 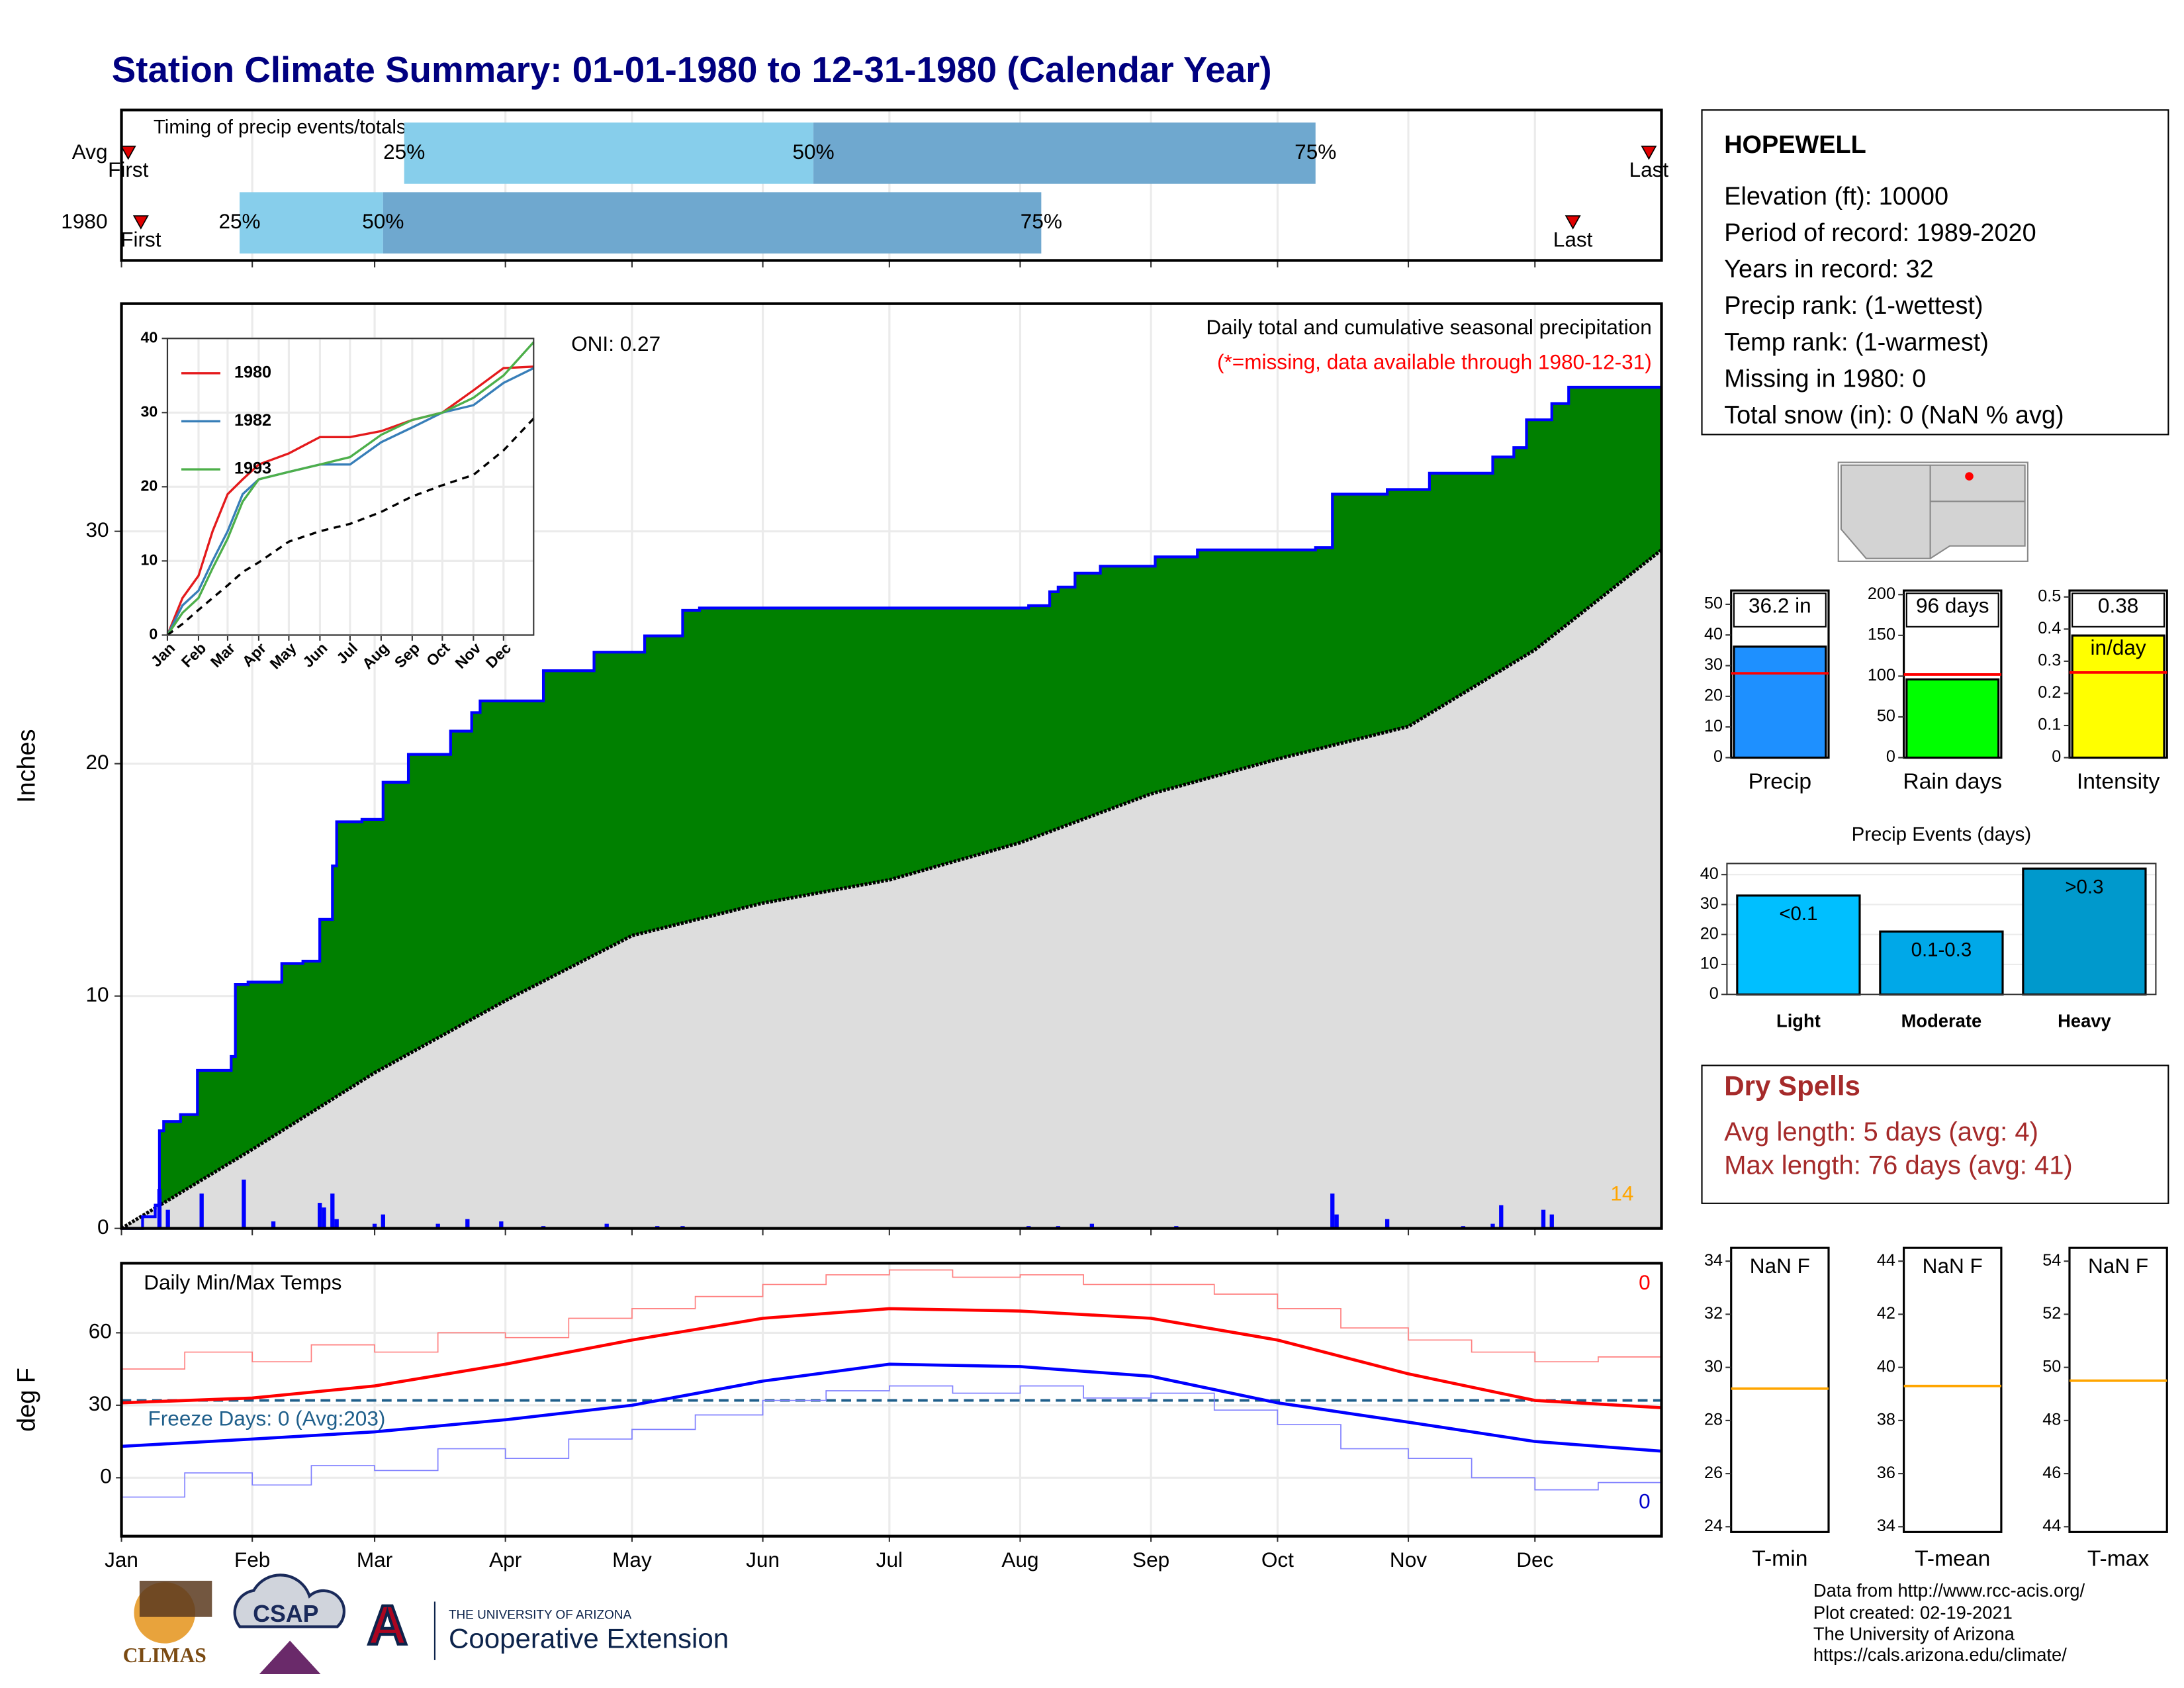 What do you see at coordinates (267, 1418) in the screenshot?
I see `freeze-label: Freeze Days: 0 (Avg:203)` at bounding box center [267, 1418].